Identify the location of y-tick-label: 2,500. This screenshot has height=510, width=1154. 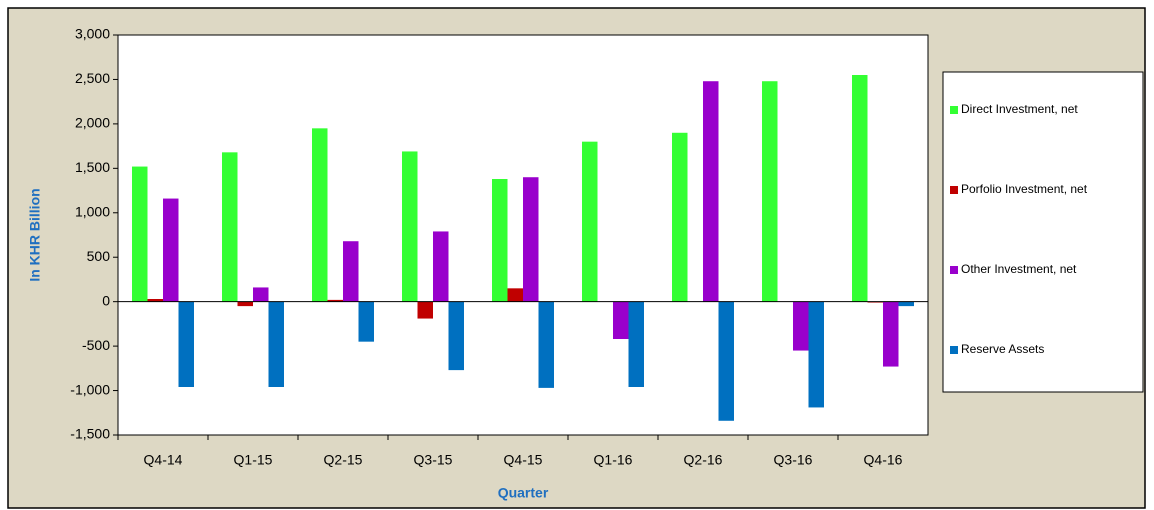
(92, 78).